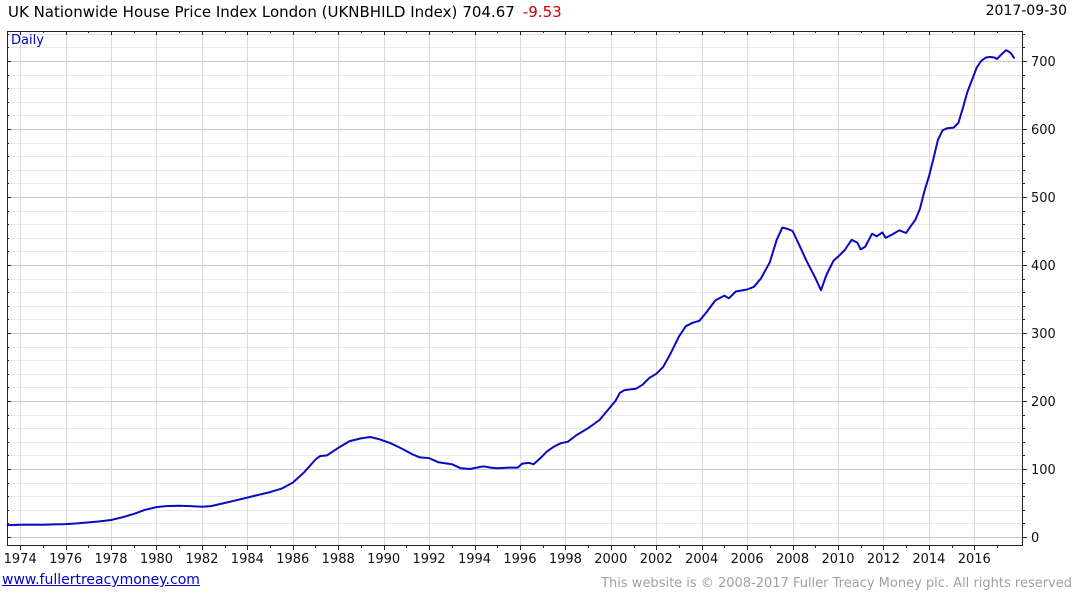 The height and width of the screenshot is (600, 1075). What do you see at coordinates (883, 559) in the screenshot?
I see `x-axis-tick-label: 2012` at bounding box center [883, 559].